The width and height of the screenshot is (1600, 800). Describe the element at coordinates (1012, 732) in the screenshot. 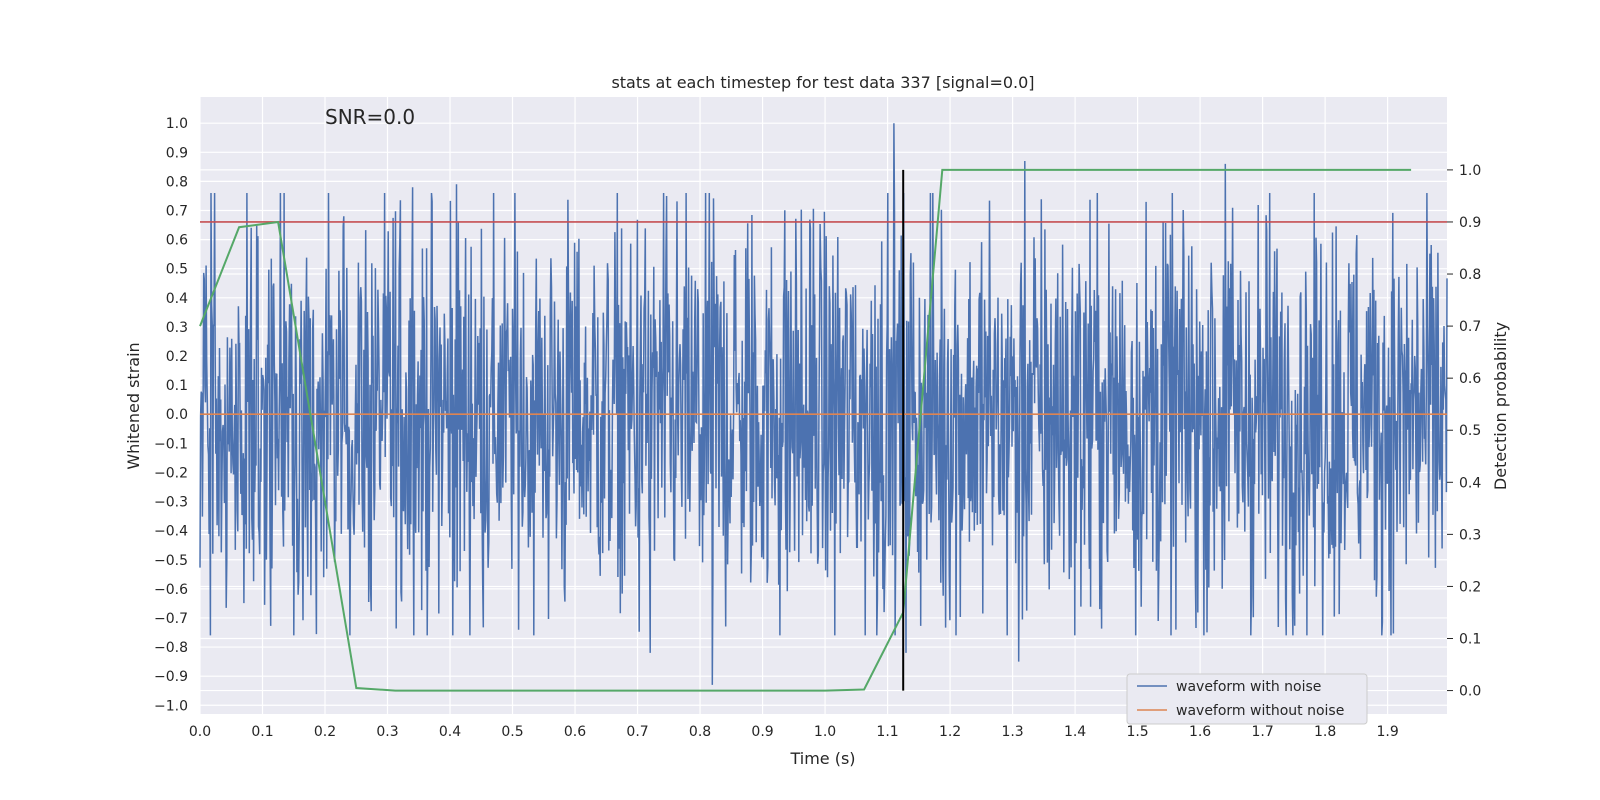

I see `x-tick-label: 1.3` at that location.